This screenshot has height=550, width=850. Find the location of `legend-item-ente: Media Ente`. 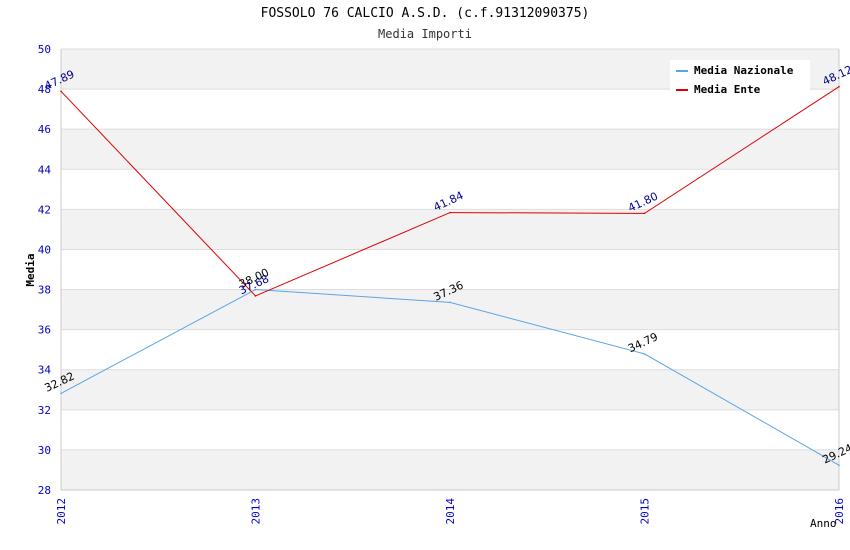

legend-item-ente: Media Ente is located at coordinates (718, 91).